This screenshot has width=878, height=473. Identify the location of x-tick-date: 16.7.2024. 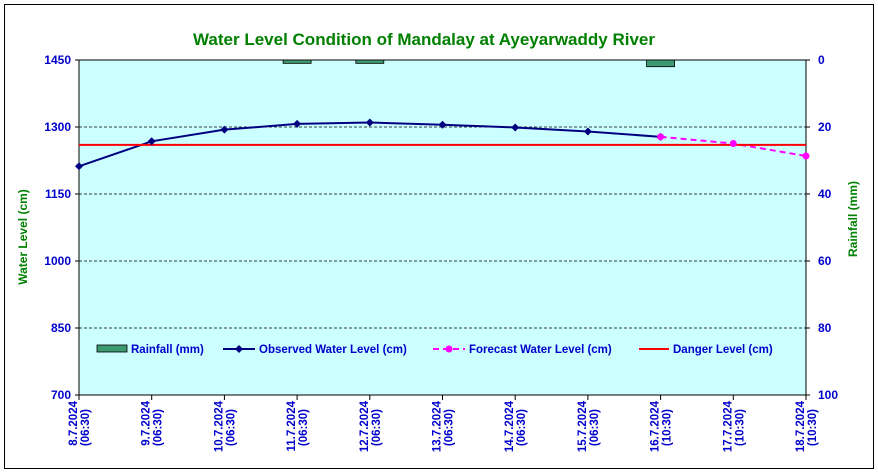
(656, 426).